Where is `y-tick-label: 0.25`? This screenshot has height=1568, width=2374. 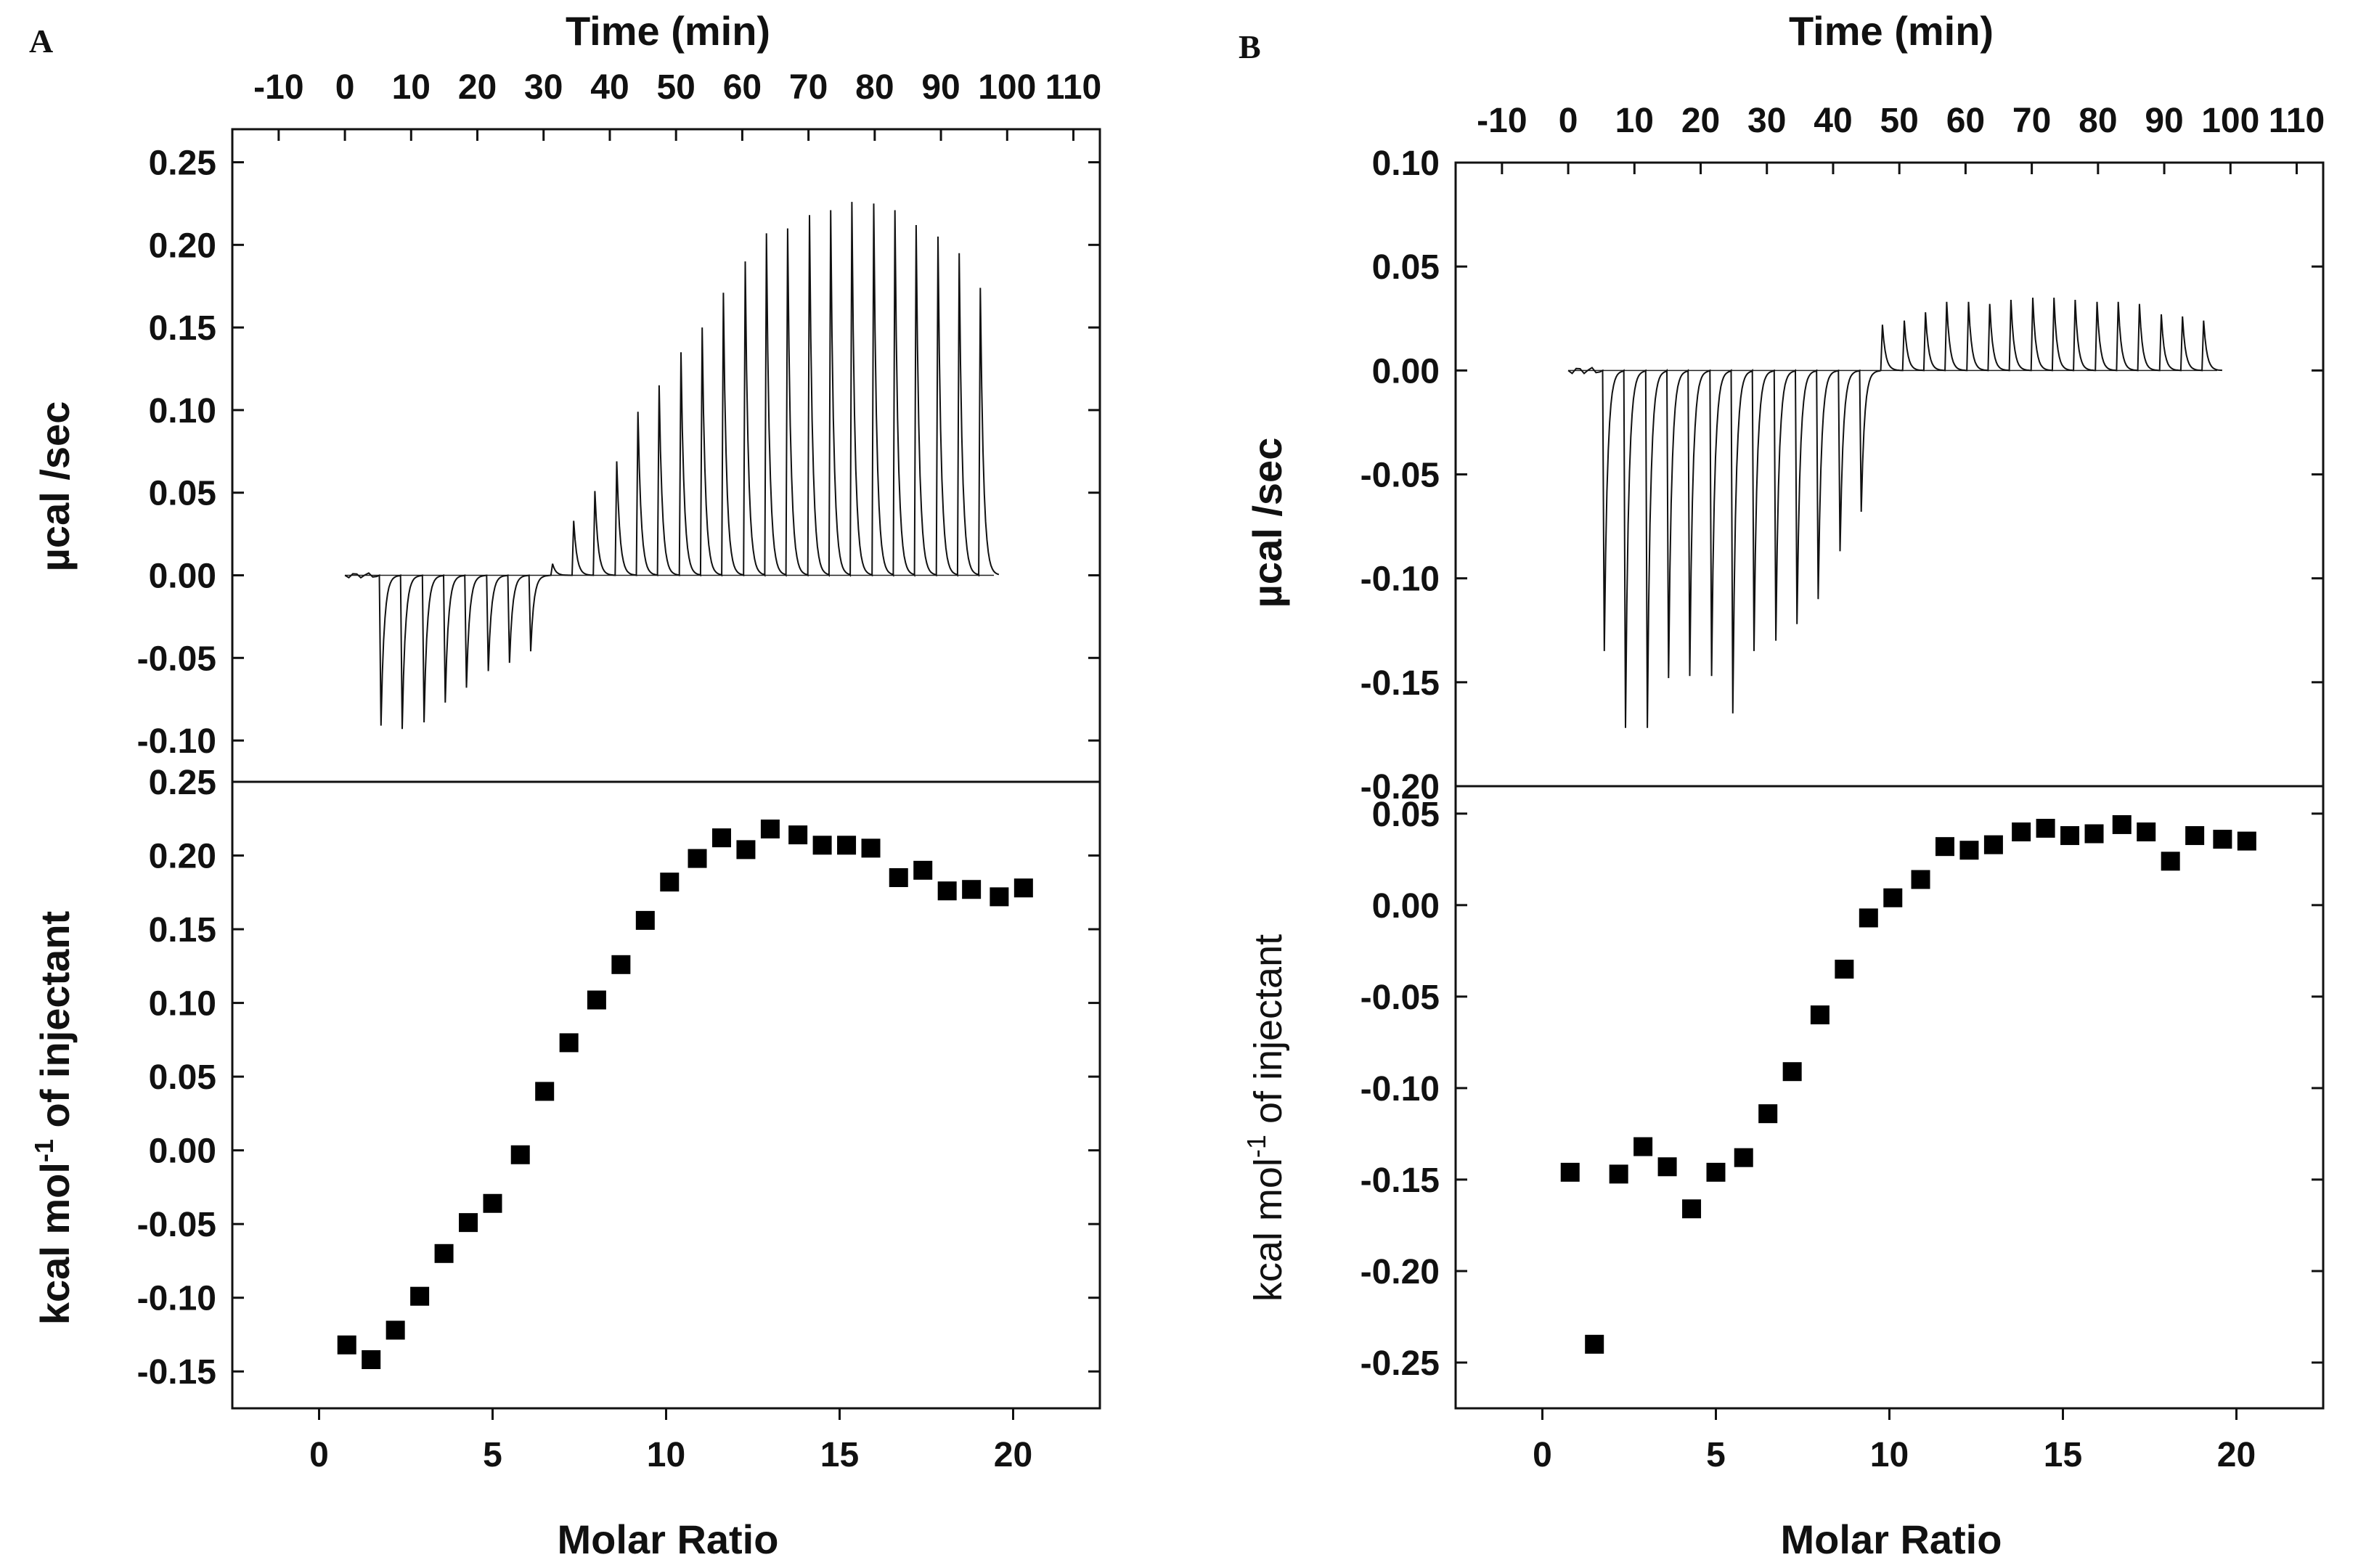
y-tick-label: 0.25 is located at coordinates (182, 783).